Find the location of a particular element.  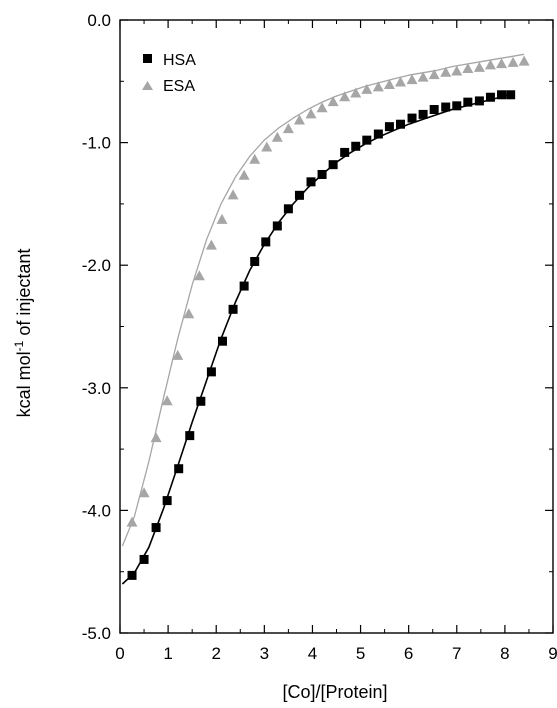

x-tick-label: 3 is located at coordinates (264, 653).